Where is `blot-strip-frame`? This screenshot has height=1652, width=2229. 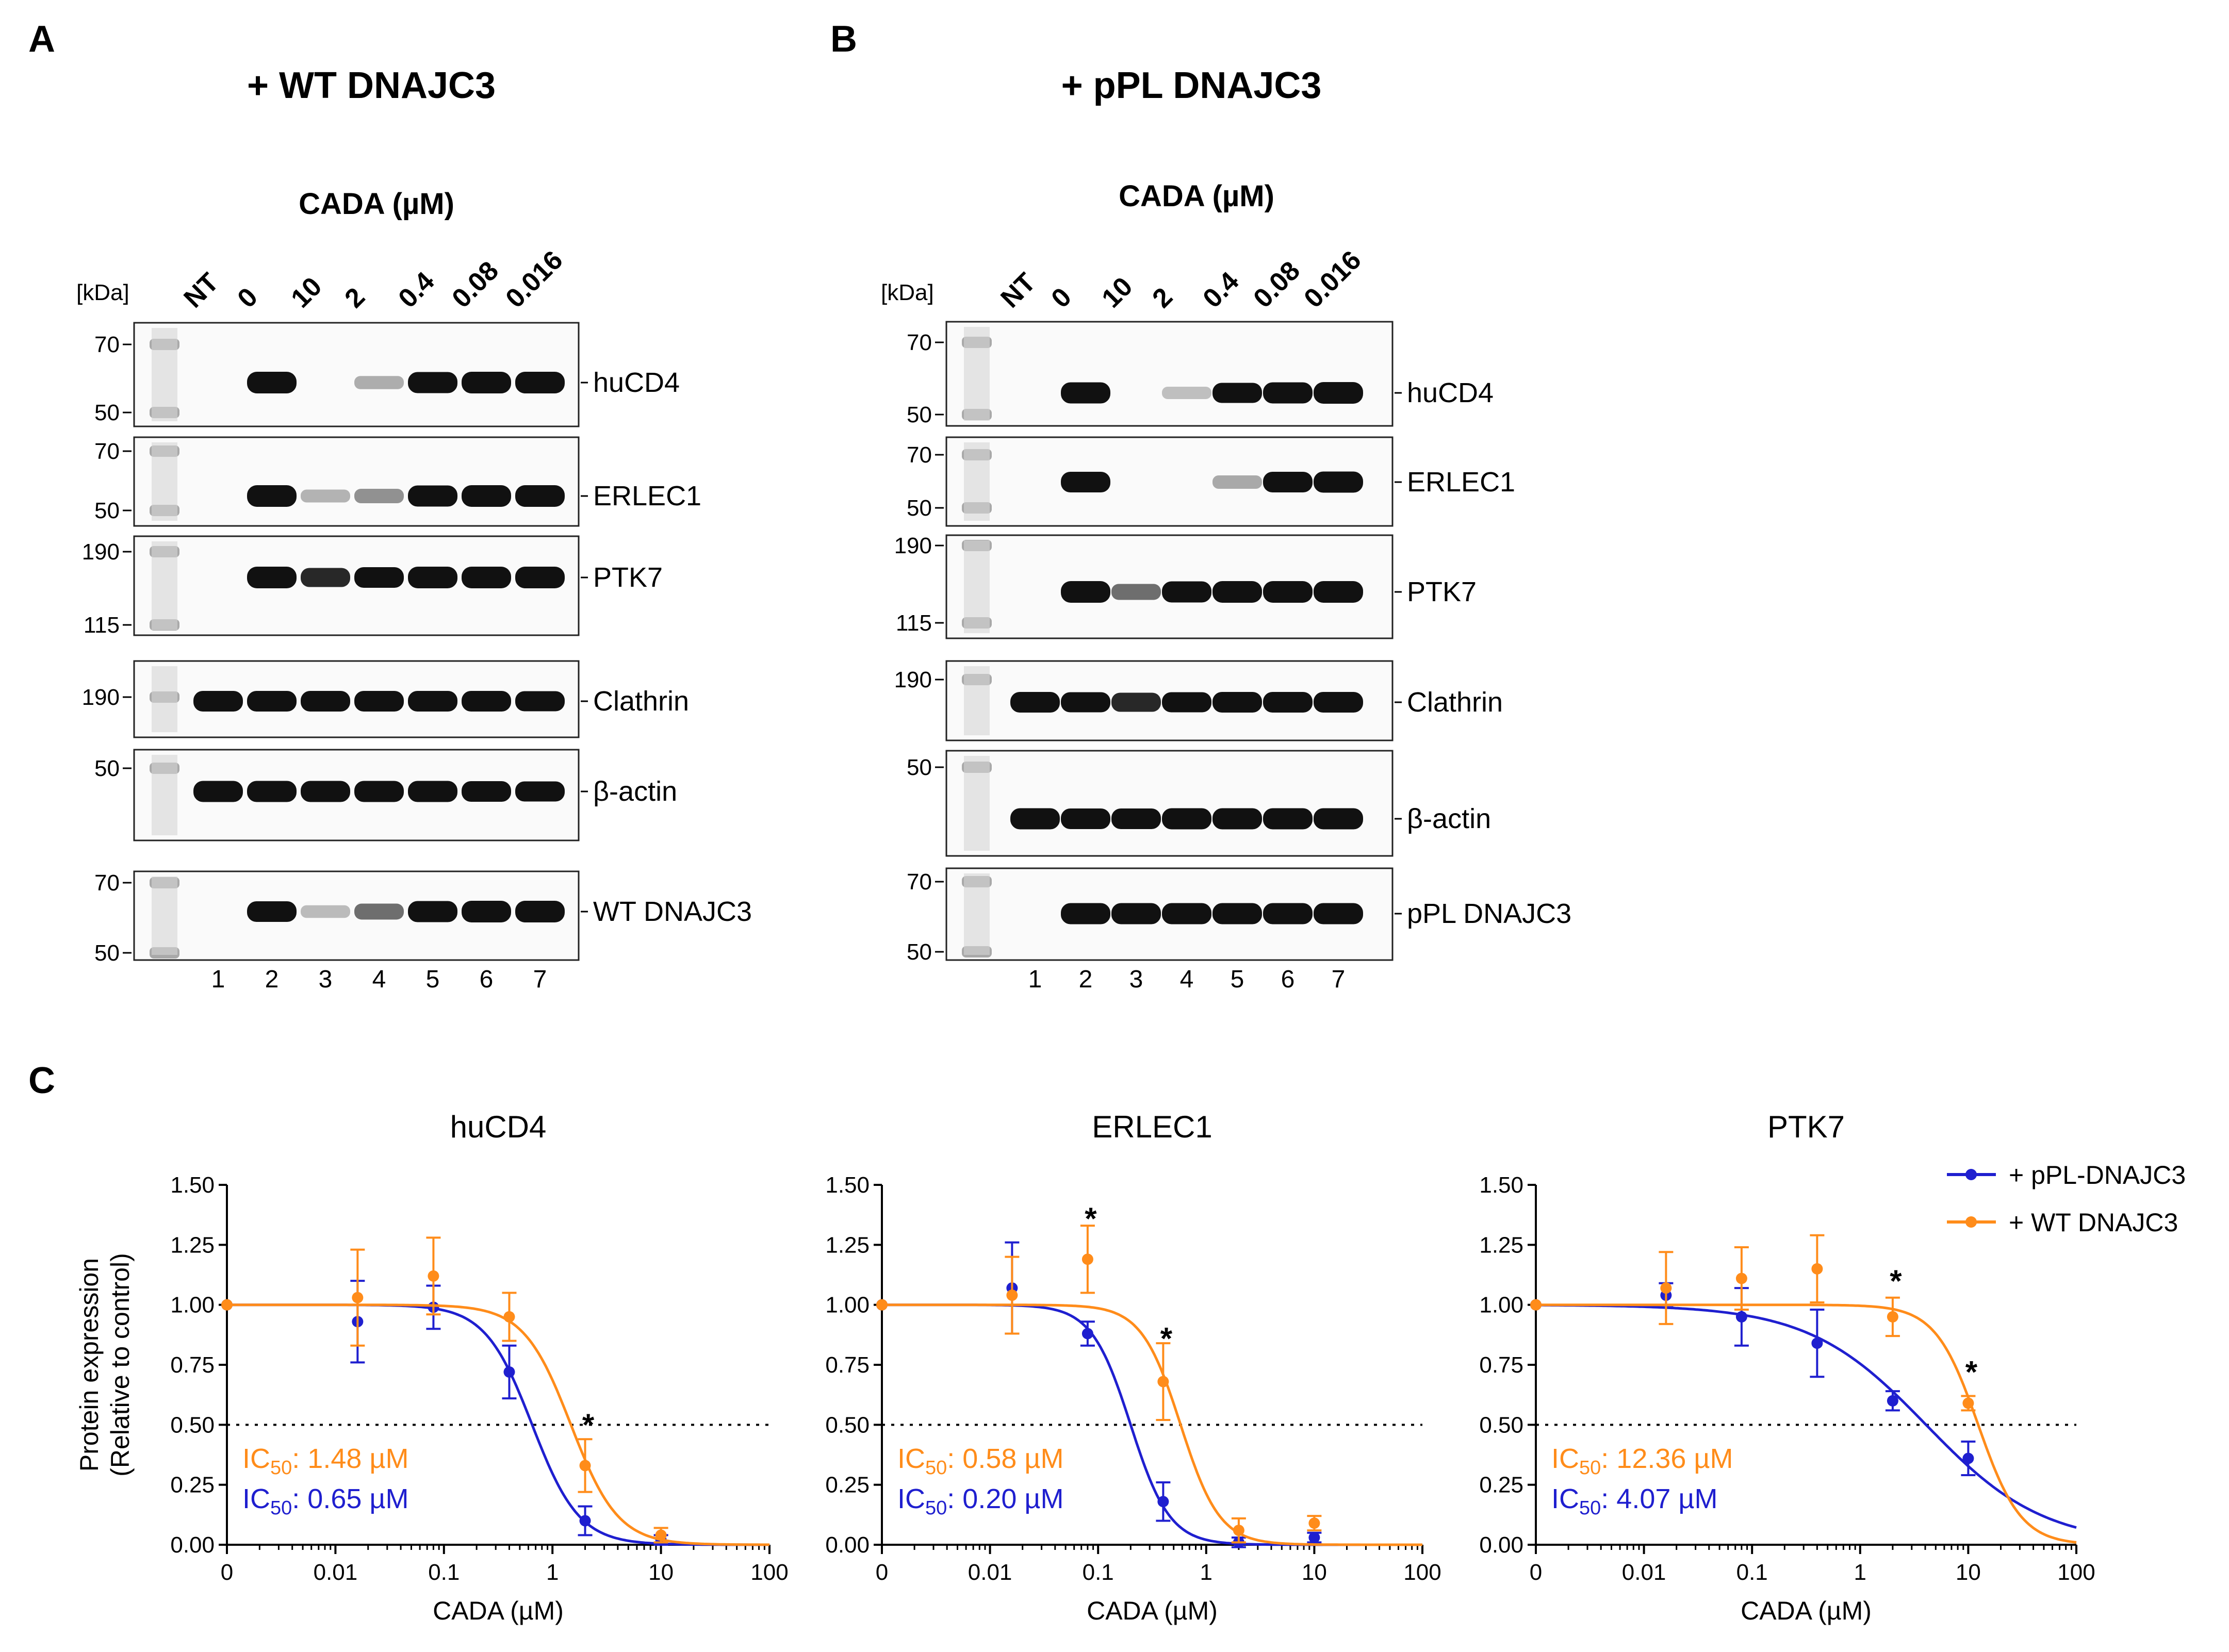
blot-strip-frame is located at coordinates (357, 482).